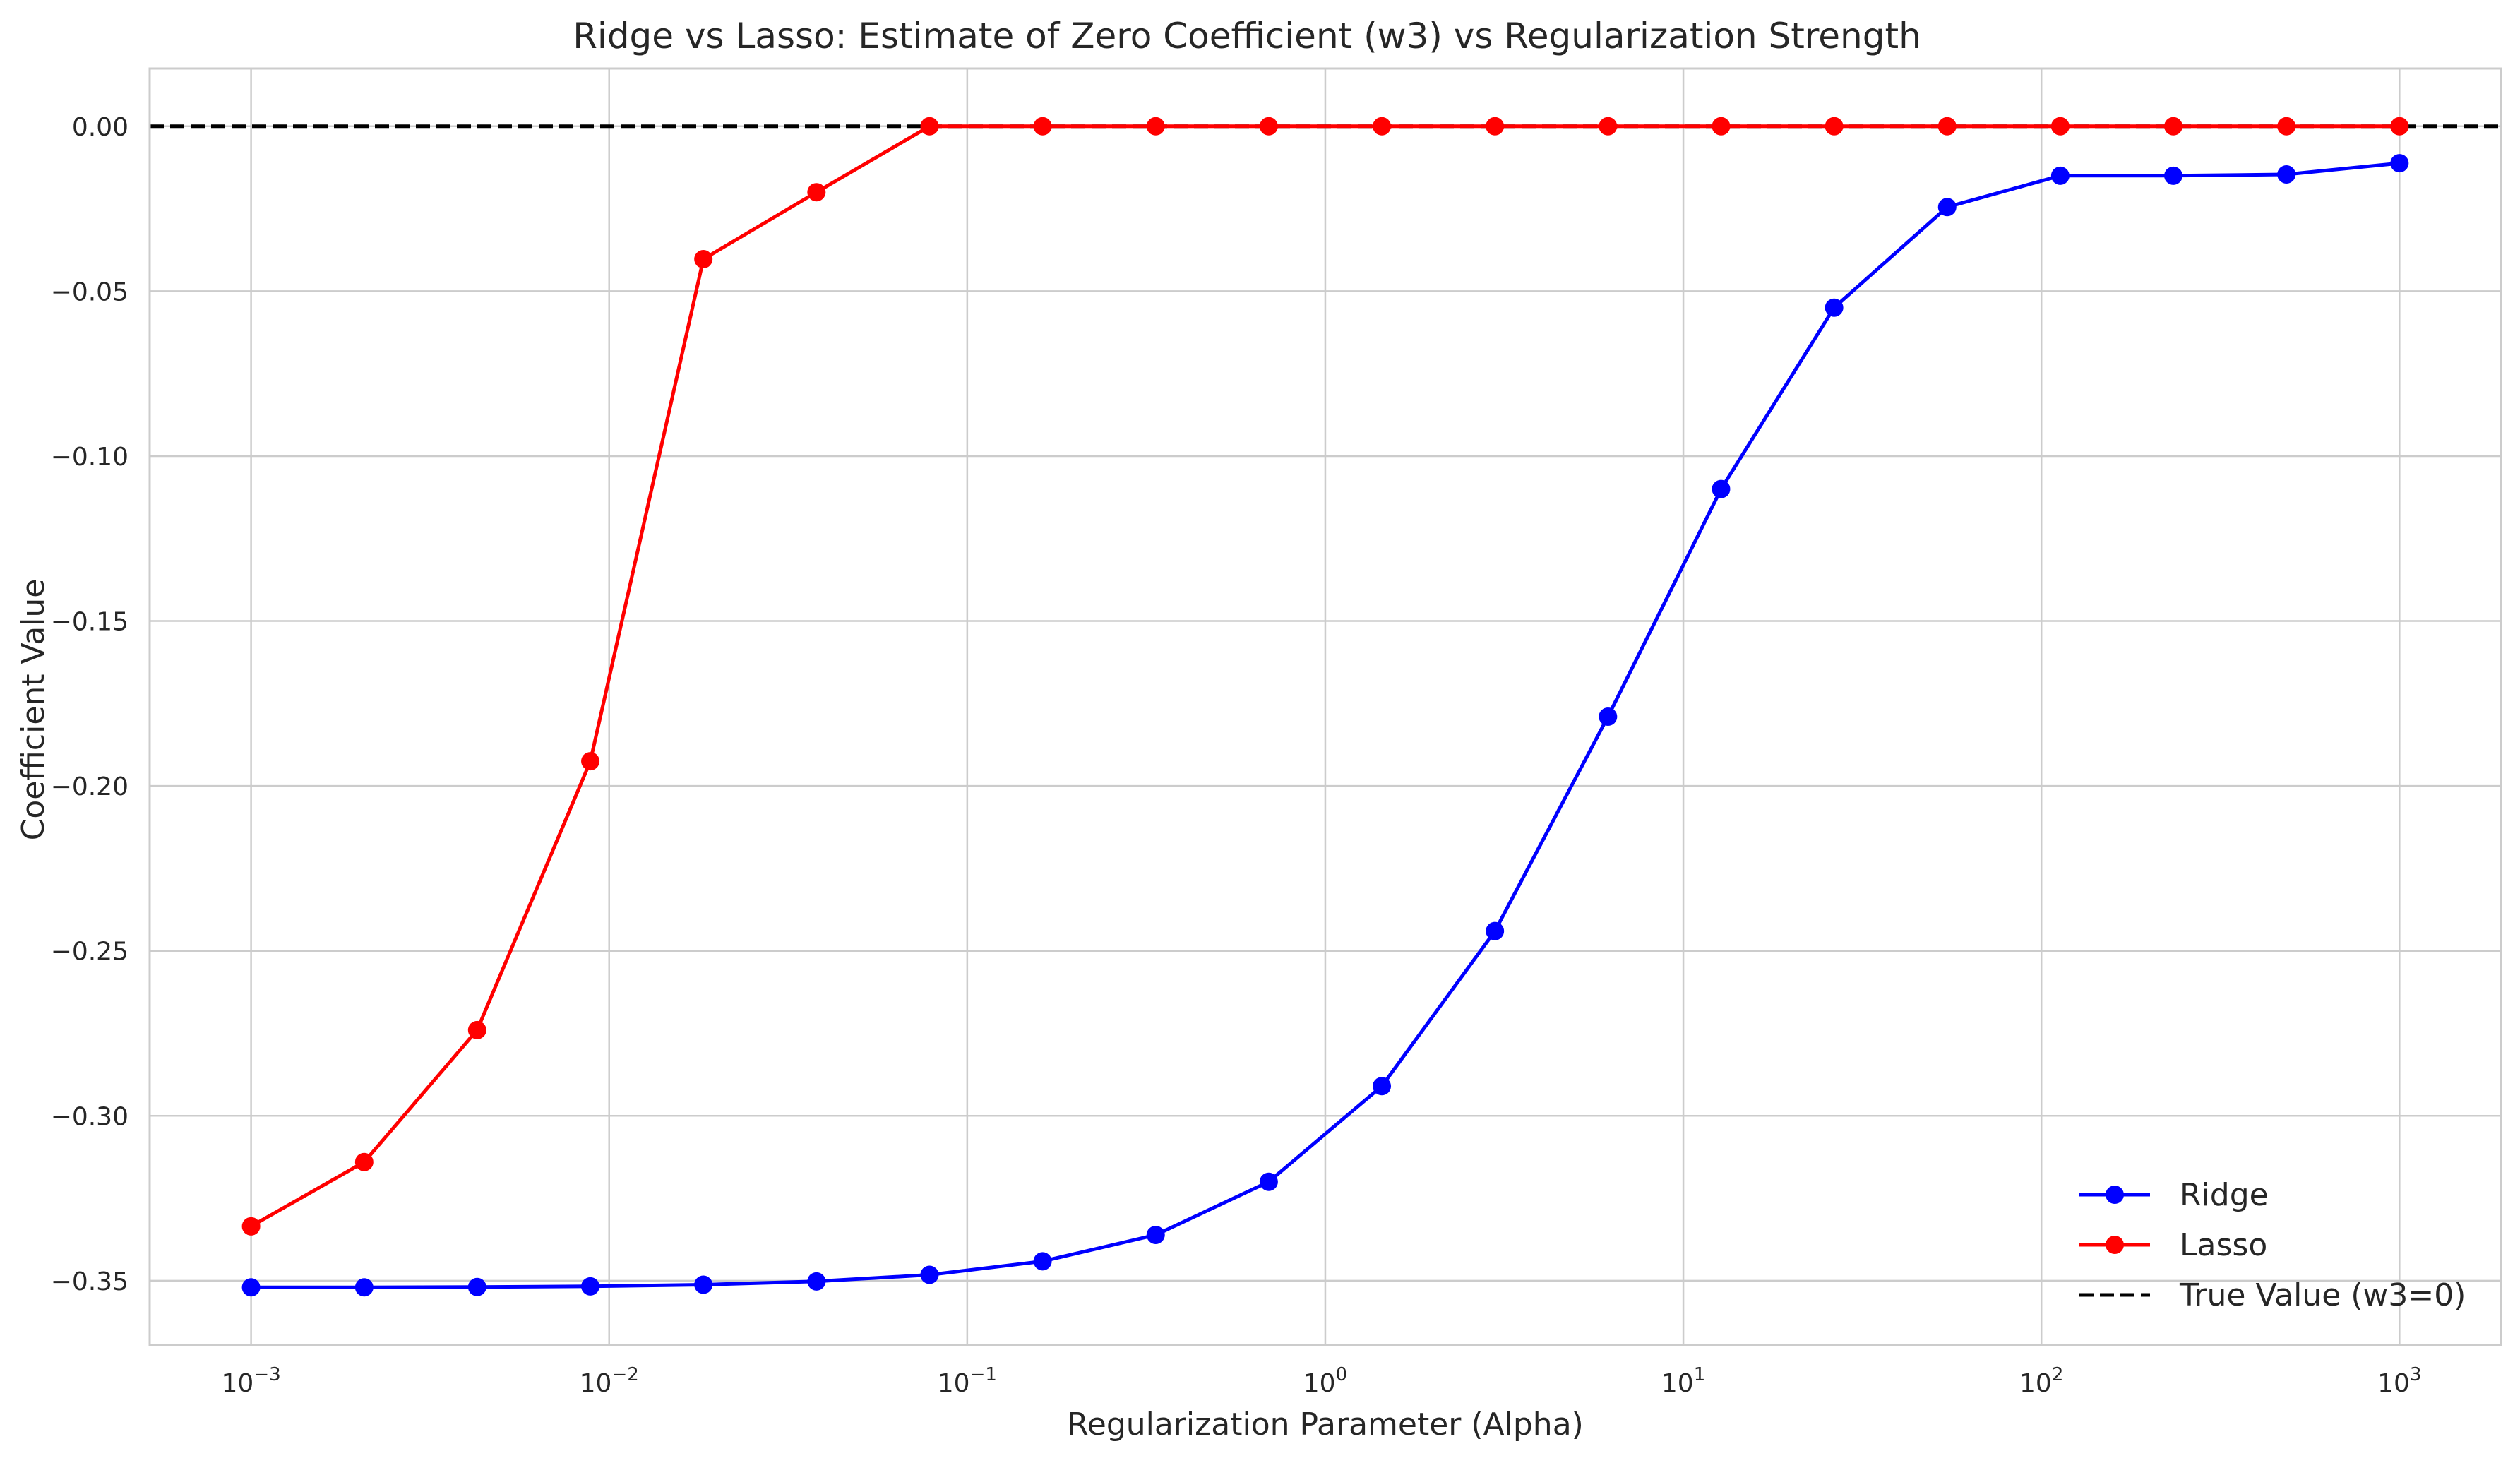 This screenshot has height=1463, width=2520. Describe the element at coordinates (267, 1374) in the screenshot. I see `x-tick-exponent: −3` at that location.